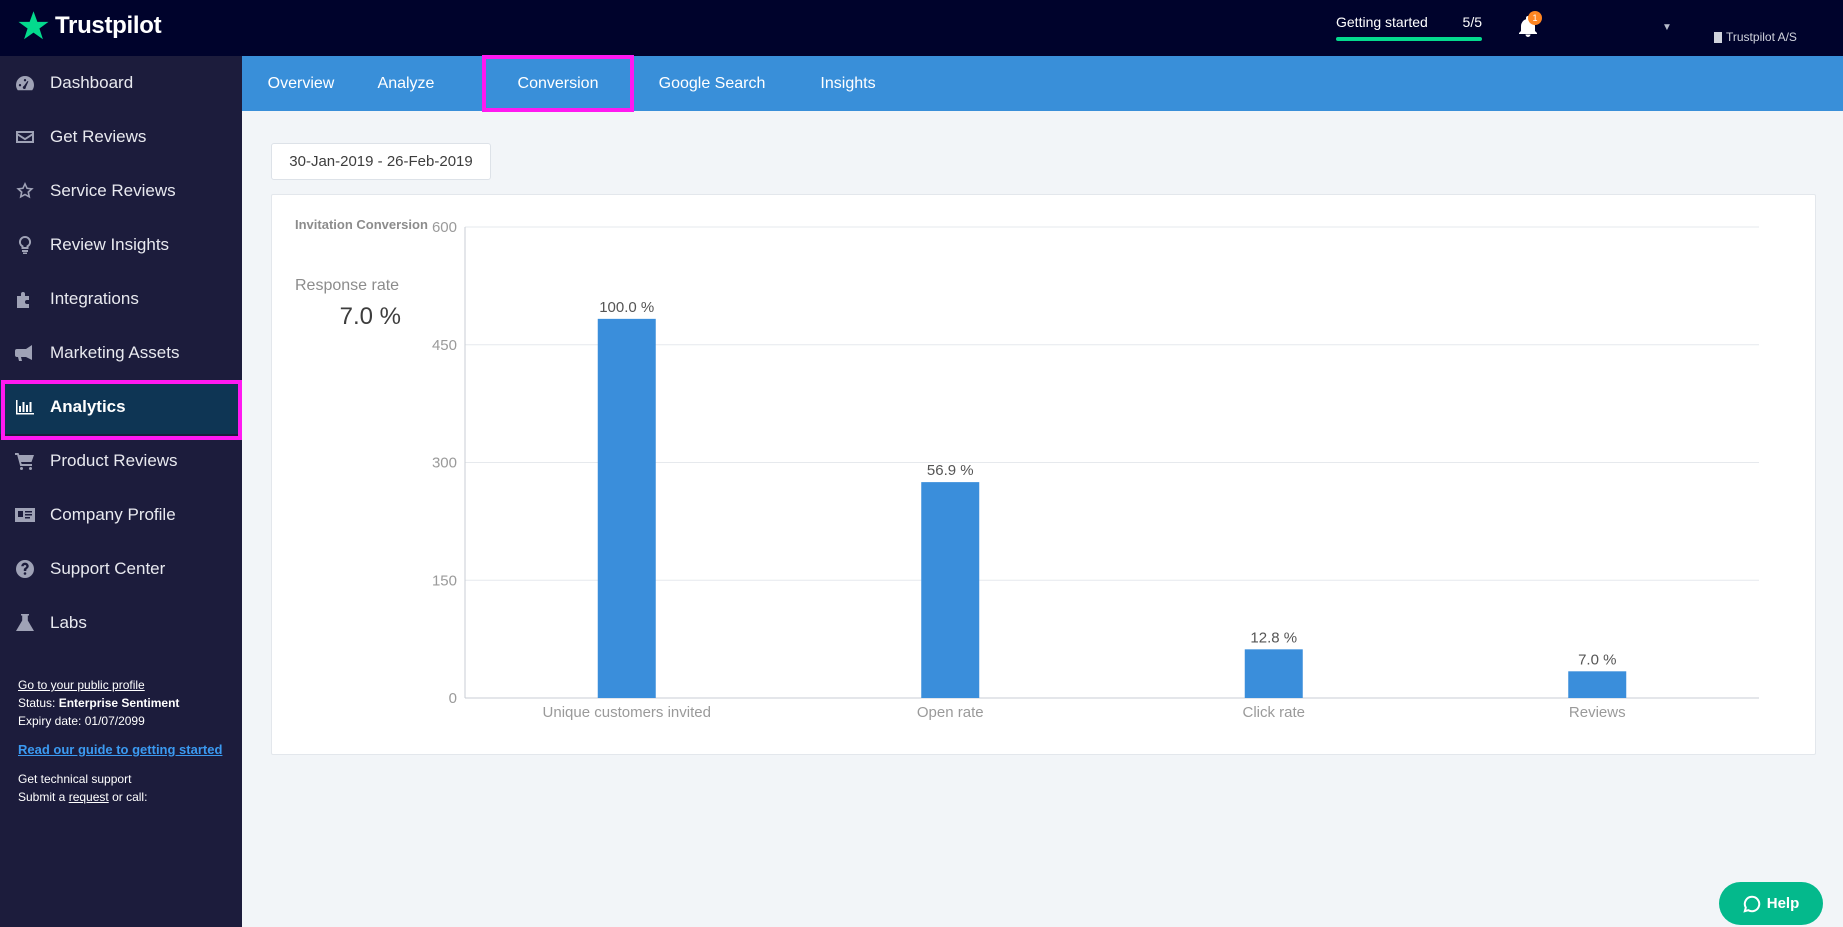 The image size is (1843, 927). What do you see at coordinates (1597, 659) in the screenshot?
I see `data-label: 7.0 %` at bounding box center [1597, 659].